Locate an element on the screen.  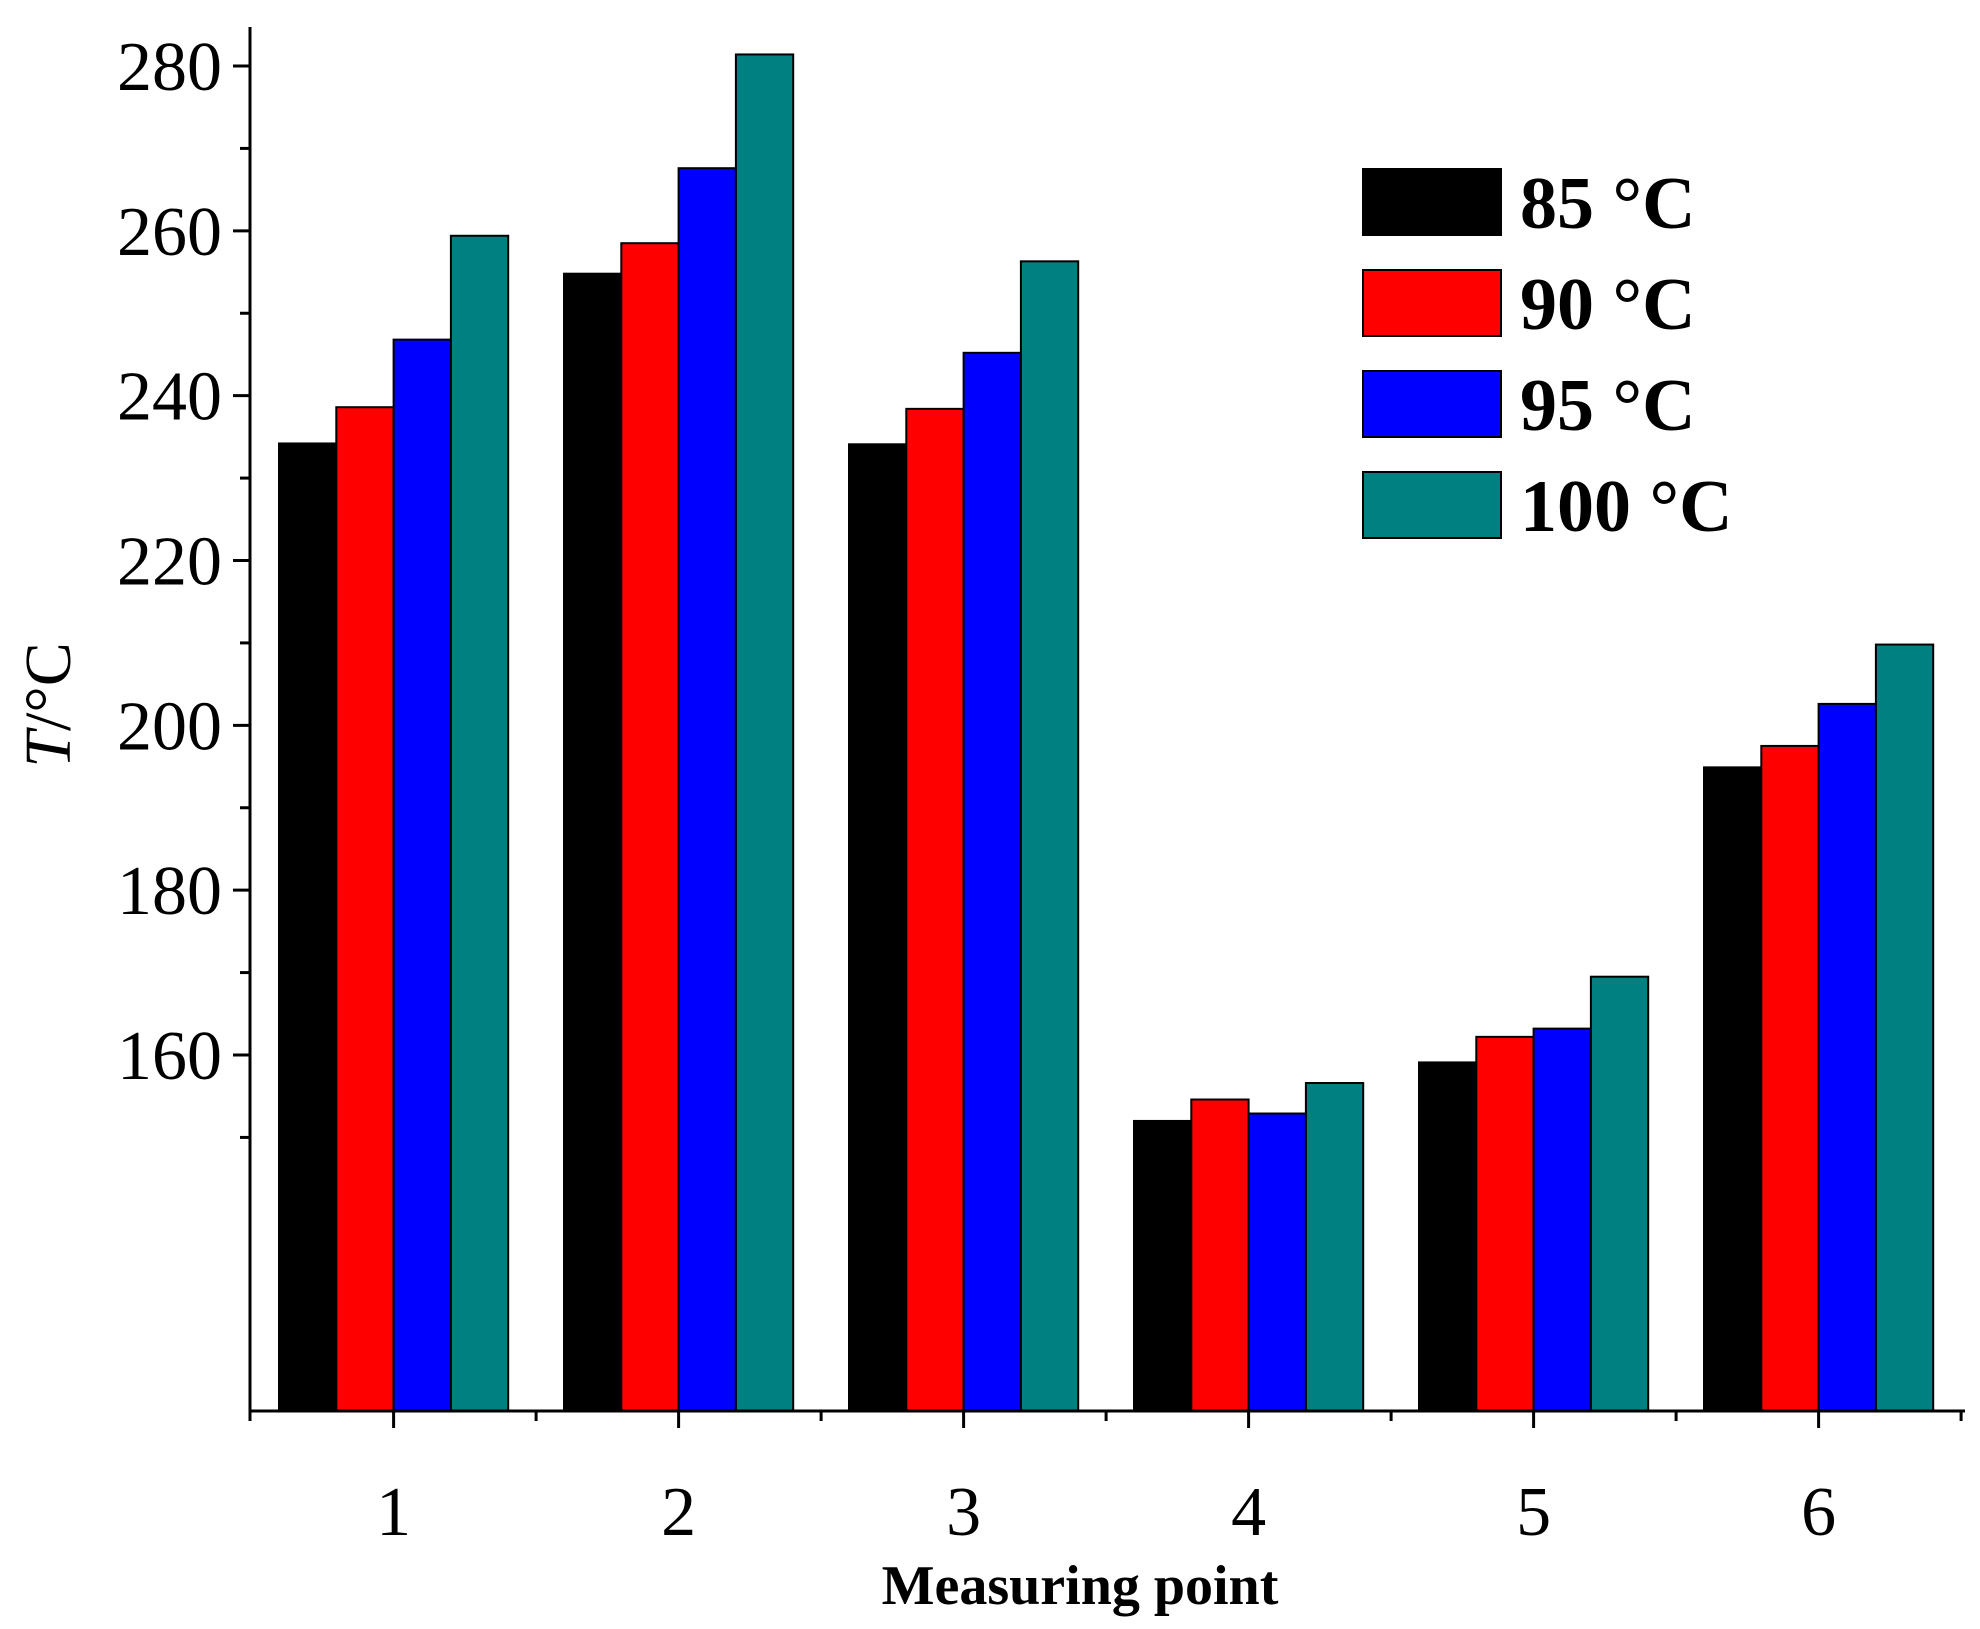
bar-point1-series2 is located at coordinates (365, 909).